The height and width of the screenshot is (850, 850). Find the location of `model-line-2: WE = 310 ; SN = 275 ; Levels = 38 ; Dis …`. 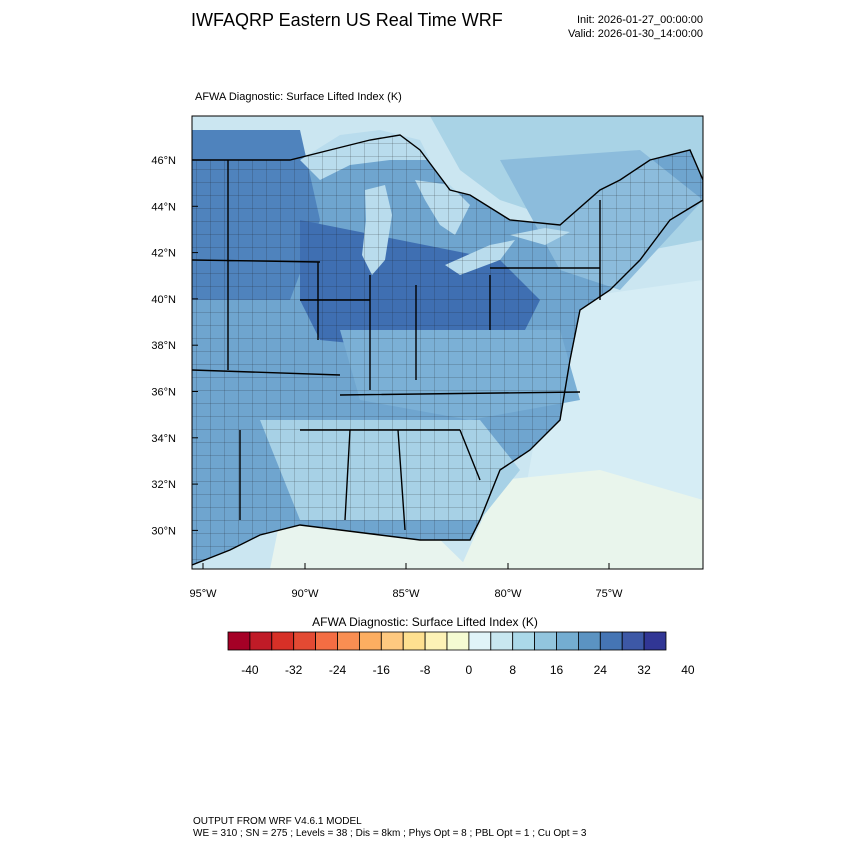

model-line-2: WE = 310 ; SN = 275 ; Levels = 38 ; Dis … is located at coordinates (390, 833).